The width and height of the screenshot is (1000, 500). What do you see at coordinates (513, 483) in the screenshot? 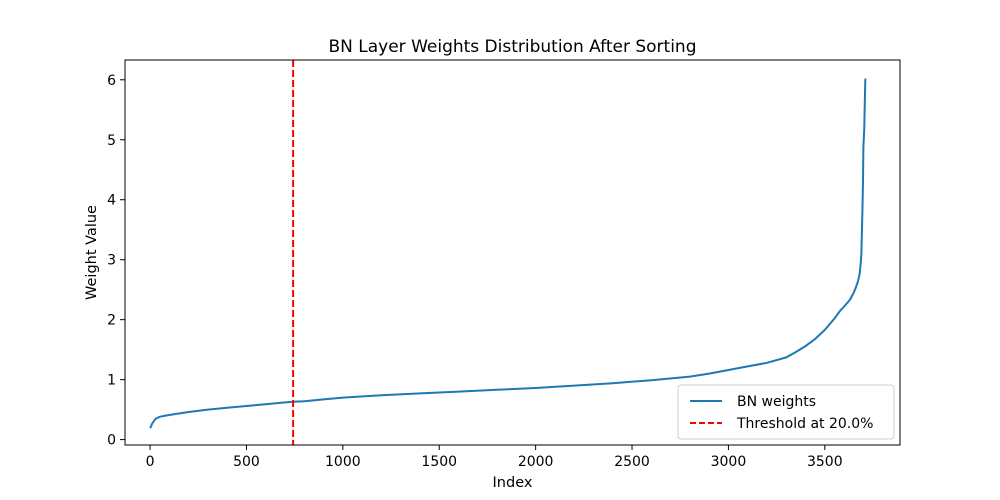
I see `x-axis-label: Index` at bounding box center [513, 483].